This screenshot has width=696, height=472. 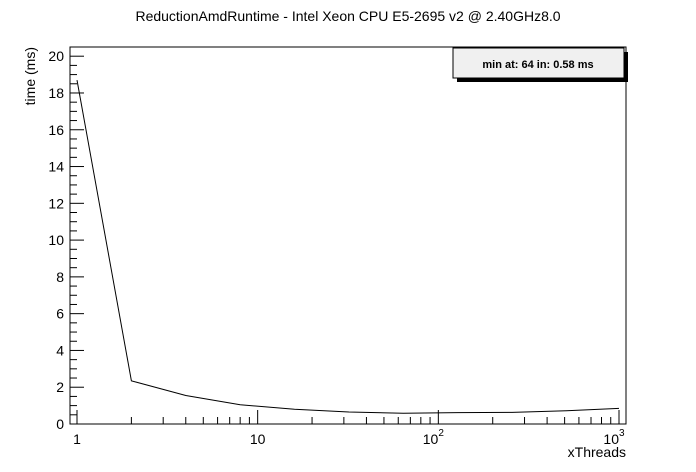 What do you see at coordinates (56, 167) in the screenshot?
I see `y-tick-label: 14` at bounding box center [56, 167].